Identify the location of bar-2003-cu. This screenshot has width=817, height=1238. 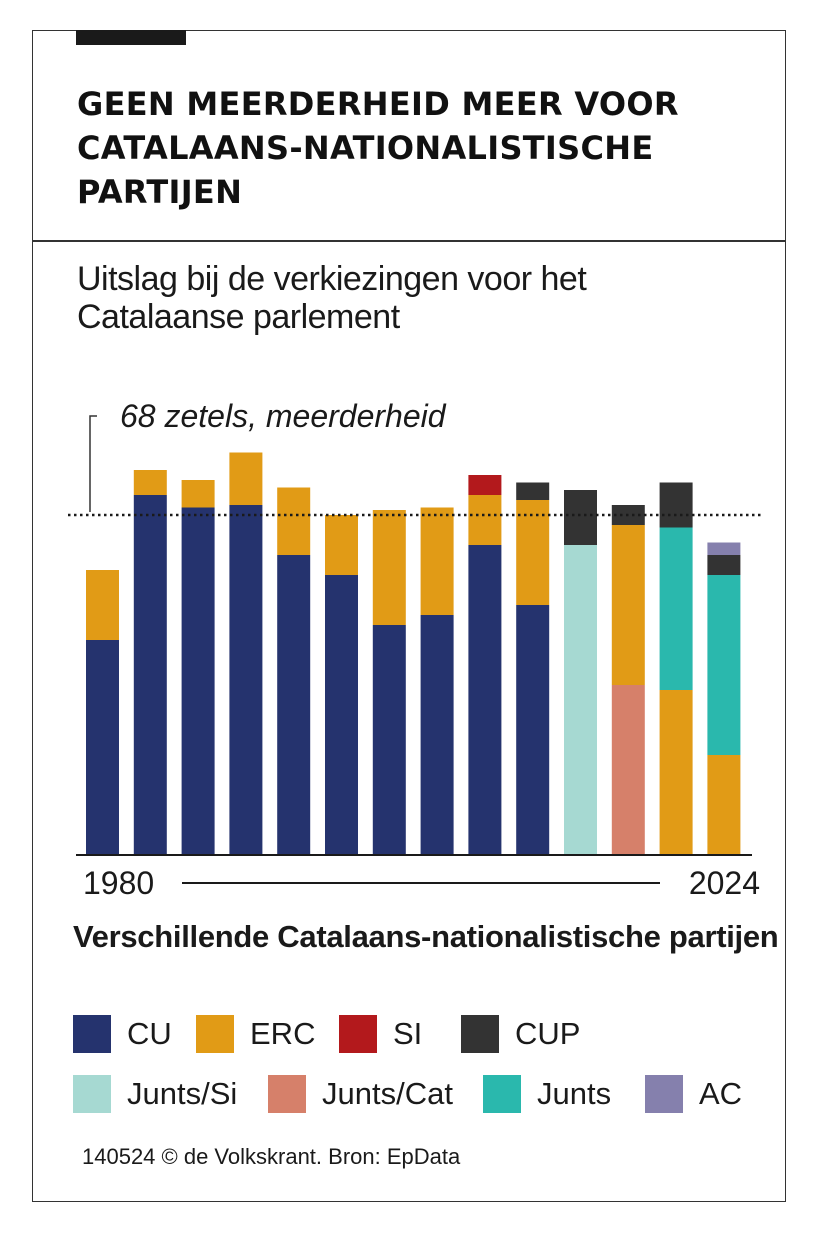
(389, 740).